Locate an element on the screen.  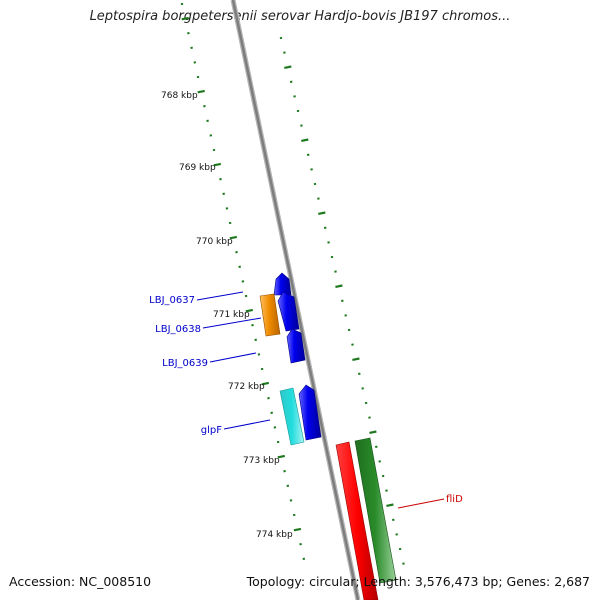
gene-features is located at coordinates (328, 436).